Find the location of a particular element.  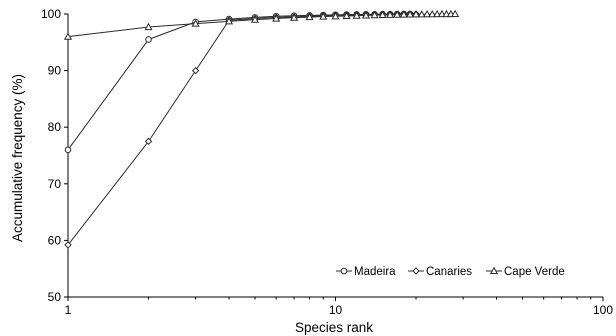

legend-item-canaries: Canaries is located at coordinates (440, 272).